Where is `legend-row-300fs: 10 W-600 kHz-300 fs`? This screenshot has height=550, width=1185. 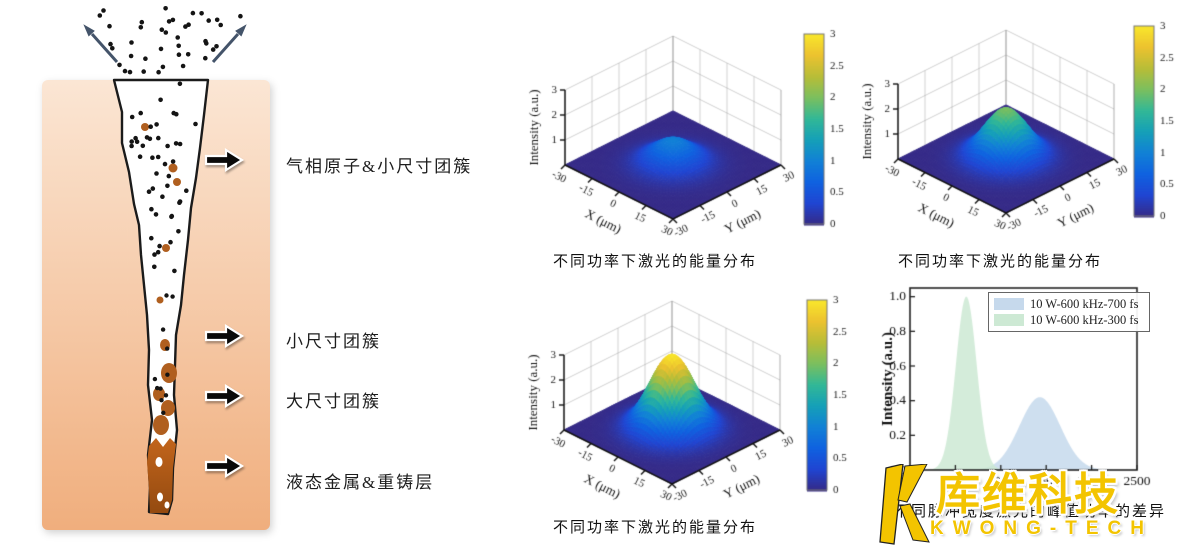
legend-row-300fs: 10 W-600 kHz-300 fs is located at coordinates (1069, 320).